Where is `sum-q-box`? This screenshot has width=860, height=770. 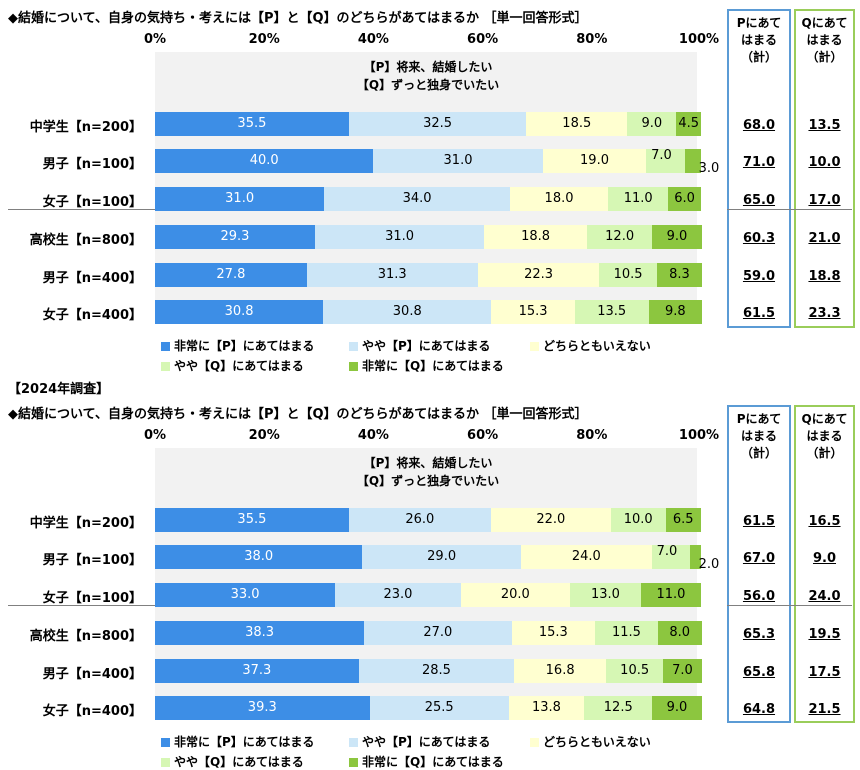
sum-q-box is located at coordinates (824, 564).